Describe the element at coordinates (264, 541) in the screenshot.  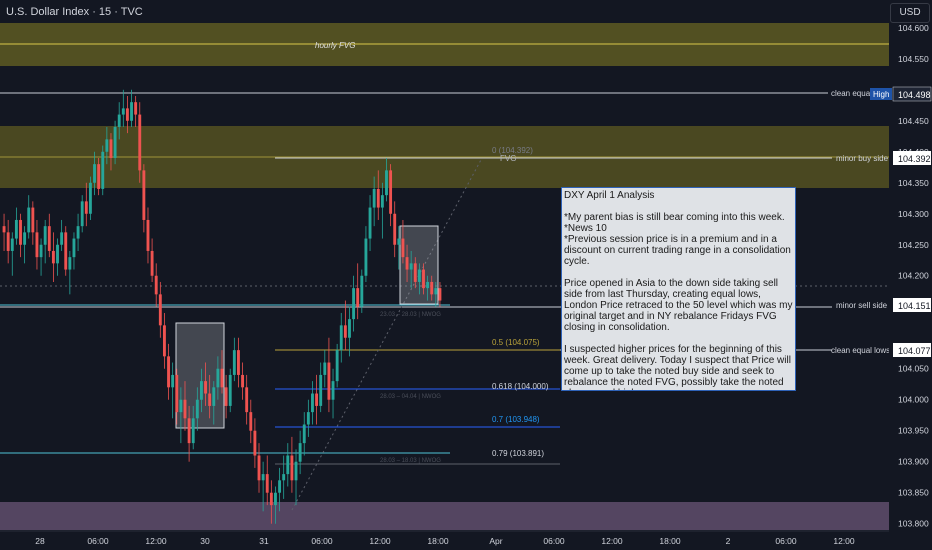
I see `x-tick-label: 31` at that location.